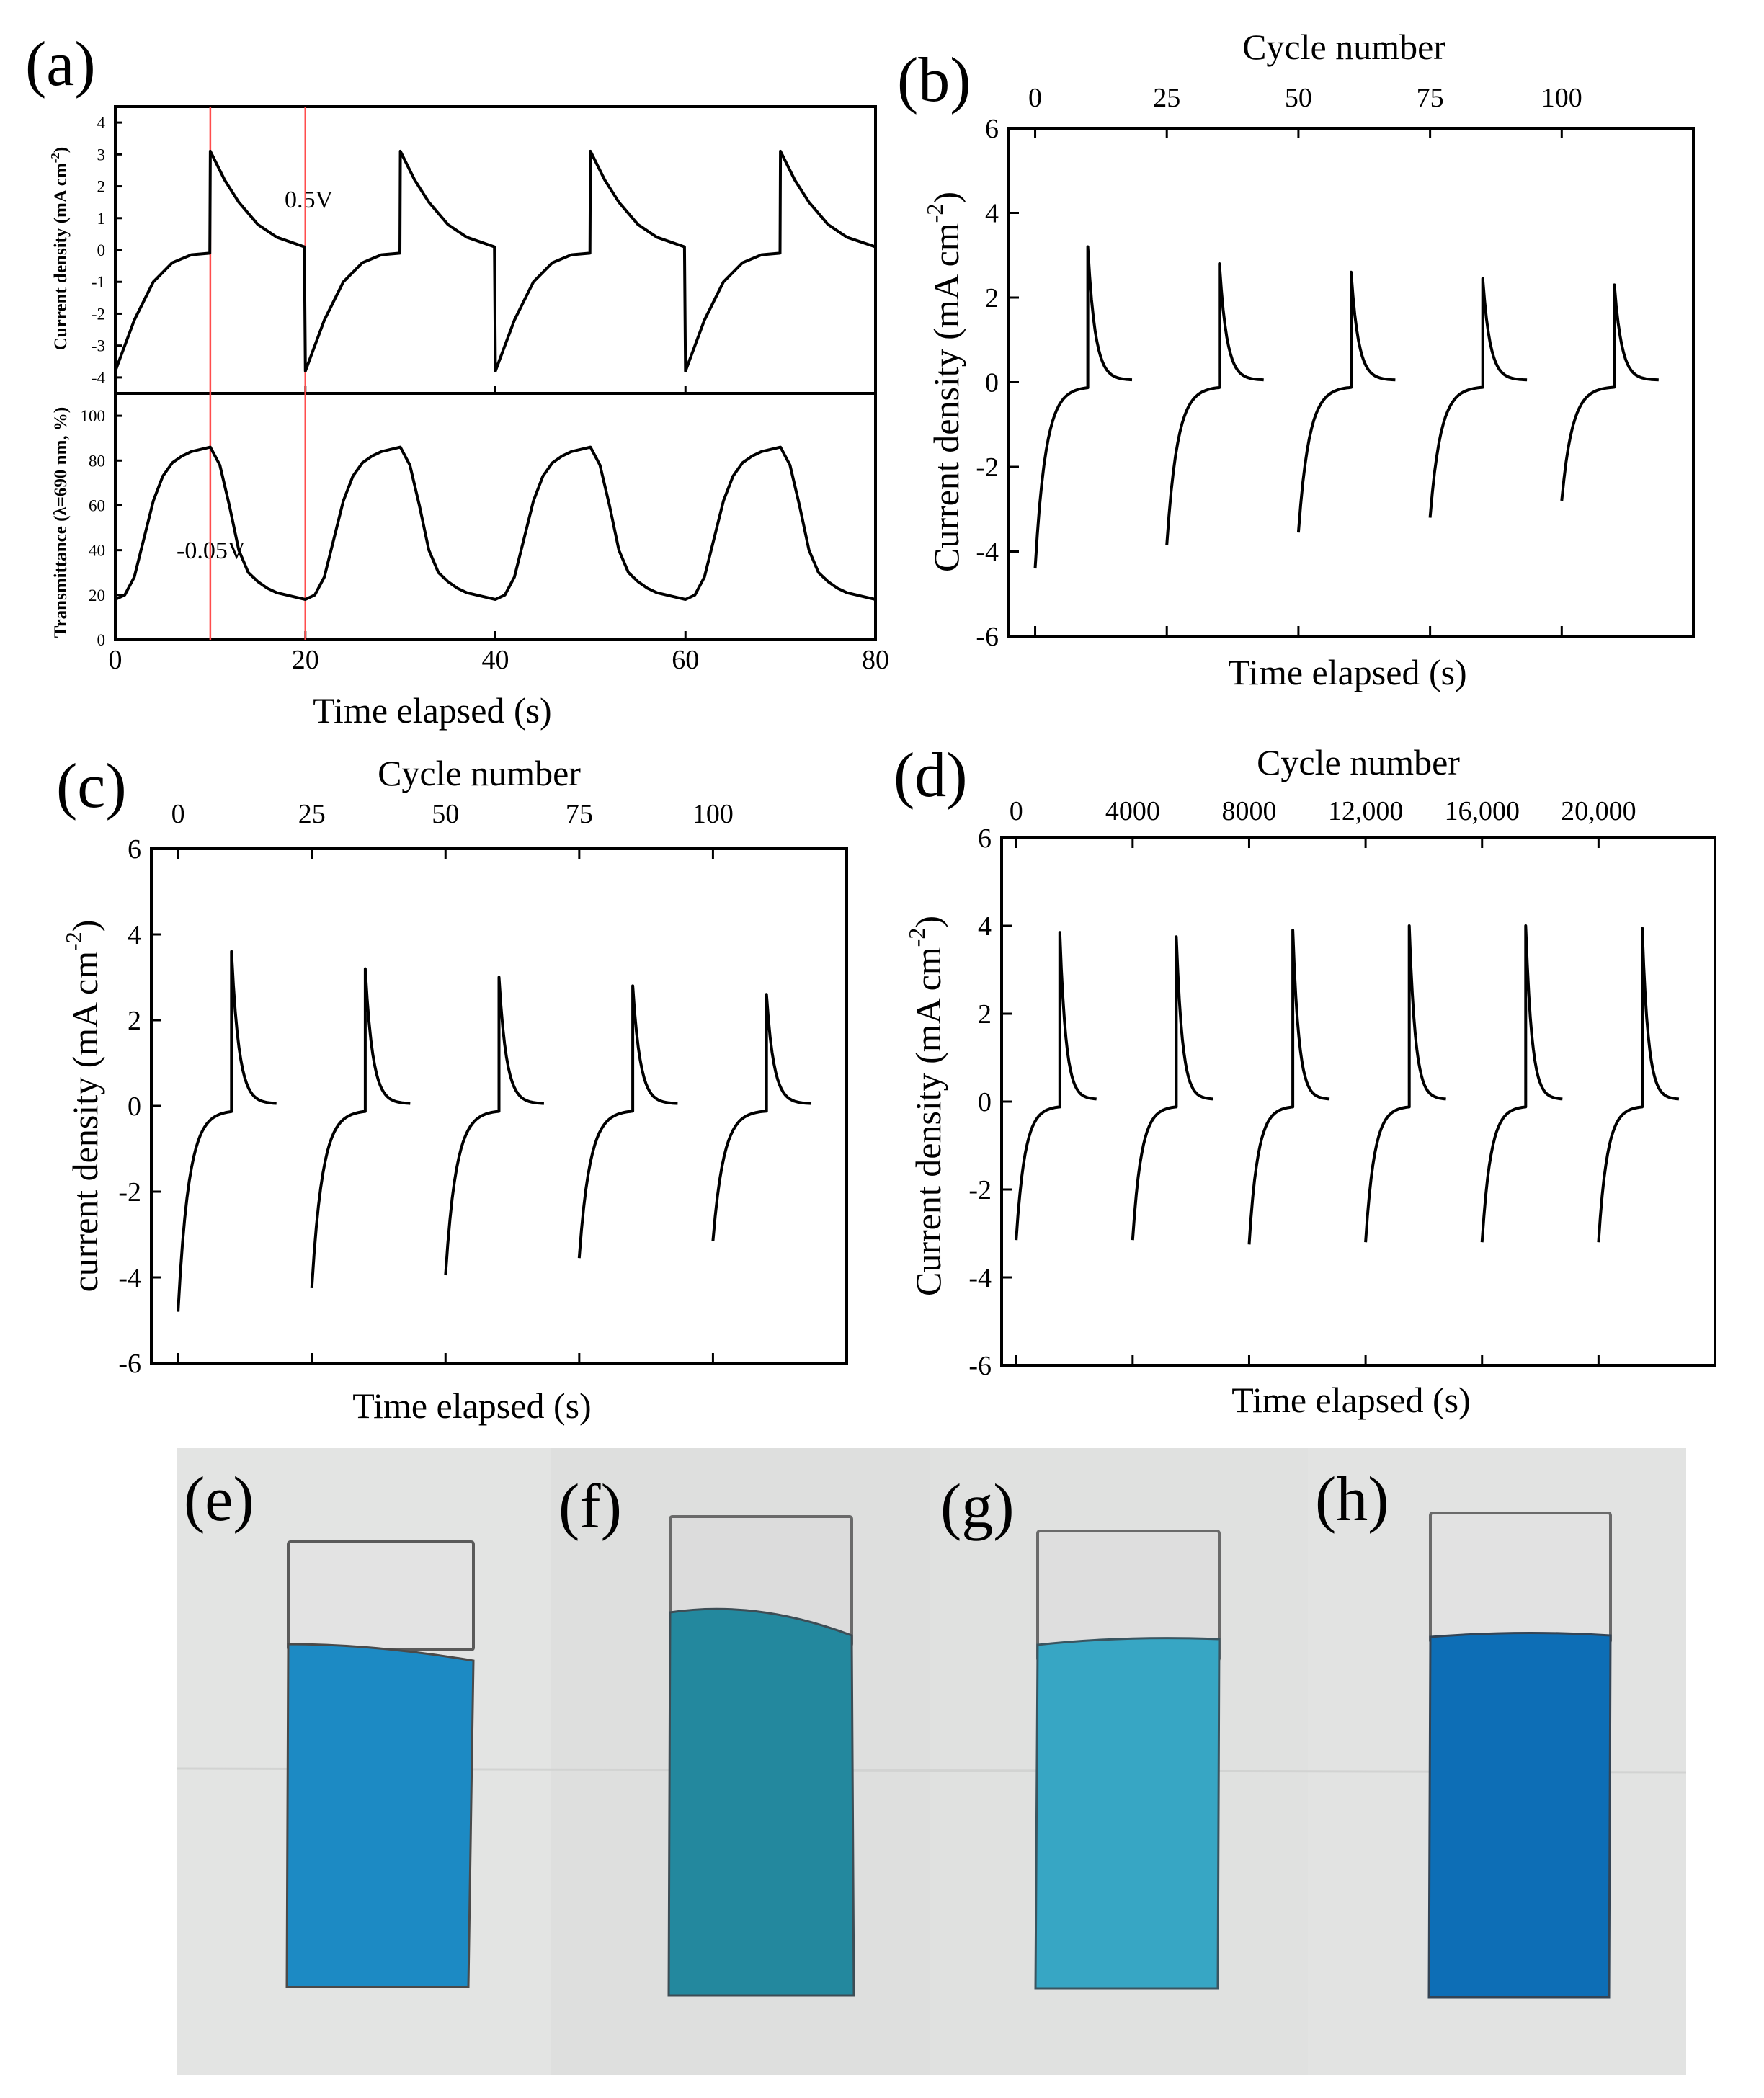  What do you see at coordinates (1358, 762) in the screenshot?
I see `title-d: Cycle number` at bounding box center [1358, 762].